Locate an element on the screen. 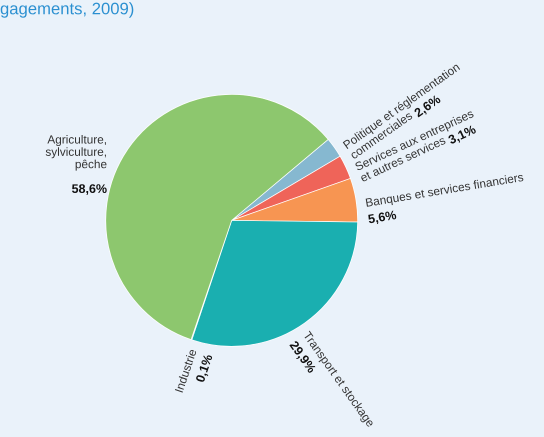 This screenshot has height=437, width=544. data-label: 58,6% is located at coordinates (89, 189).